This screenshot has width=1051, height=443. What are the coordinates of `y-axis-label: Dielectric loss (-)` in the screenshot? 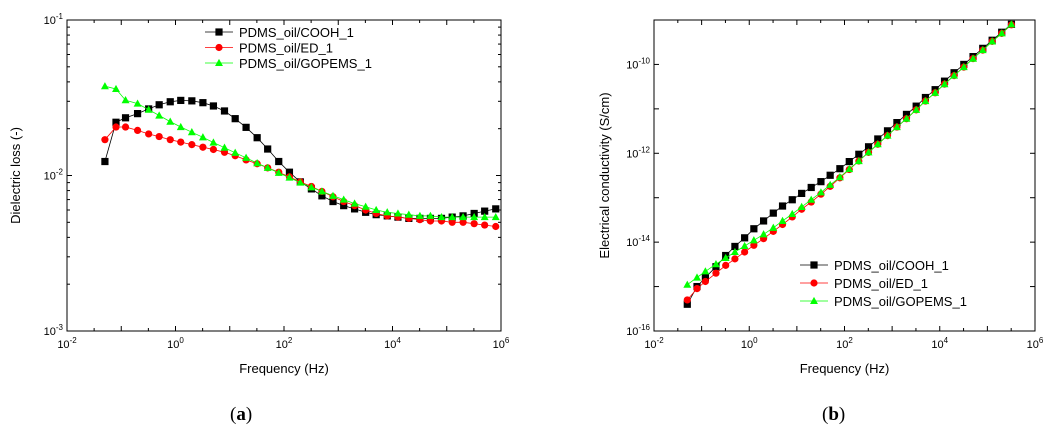 It's located at (15, 175).